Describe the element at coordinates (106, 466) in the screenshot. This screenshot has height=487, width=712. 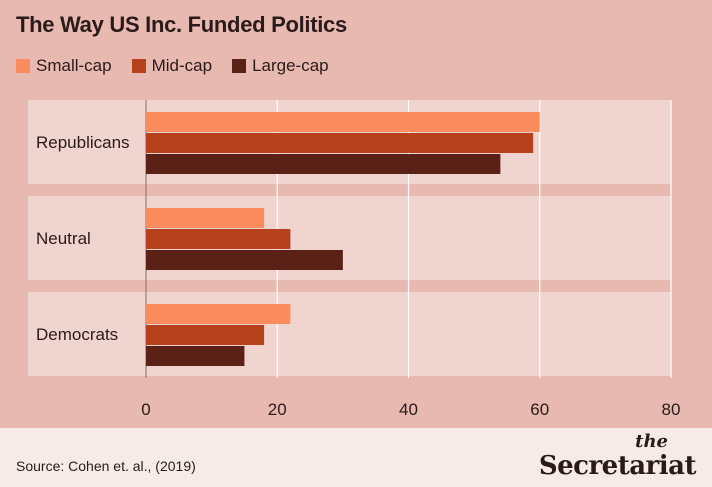
I see `source-note: Source: Cohen et. al., (2019)` at that location.